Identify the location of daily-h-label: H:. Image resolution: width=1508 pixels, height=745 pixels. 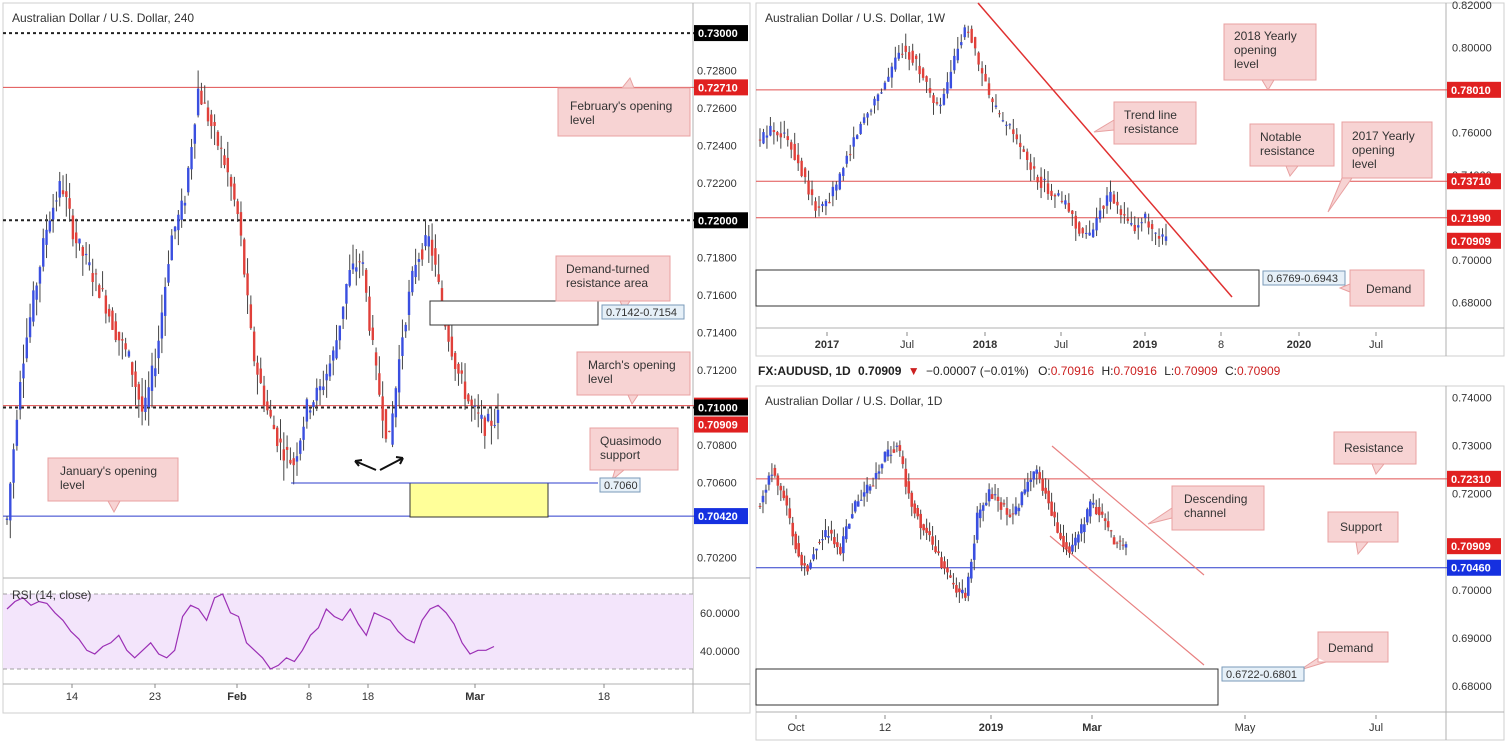
(1107, 371).